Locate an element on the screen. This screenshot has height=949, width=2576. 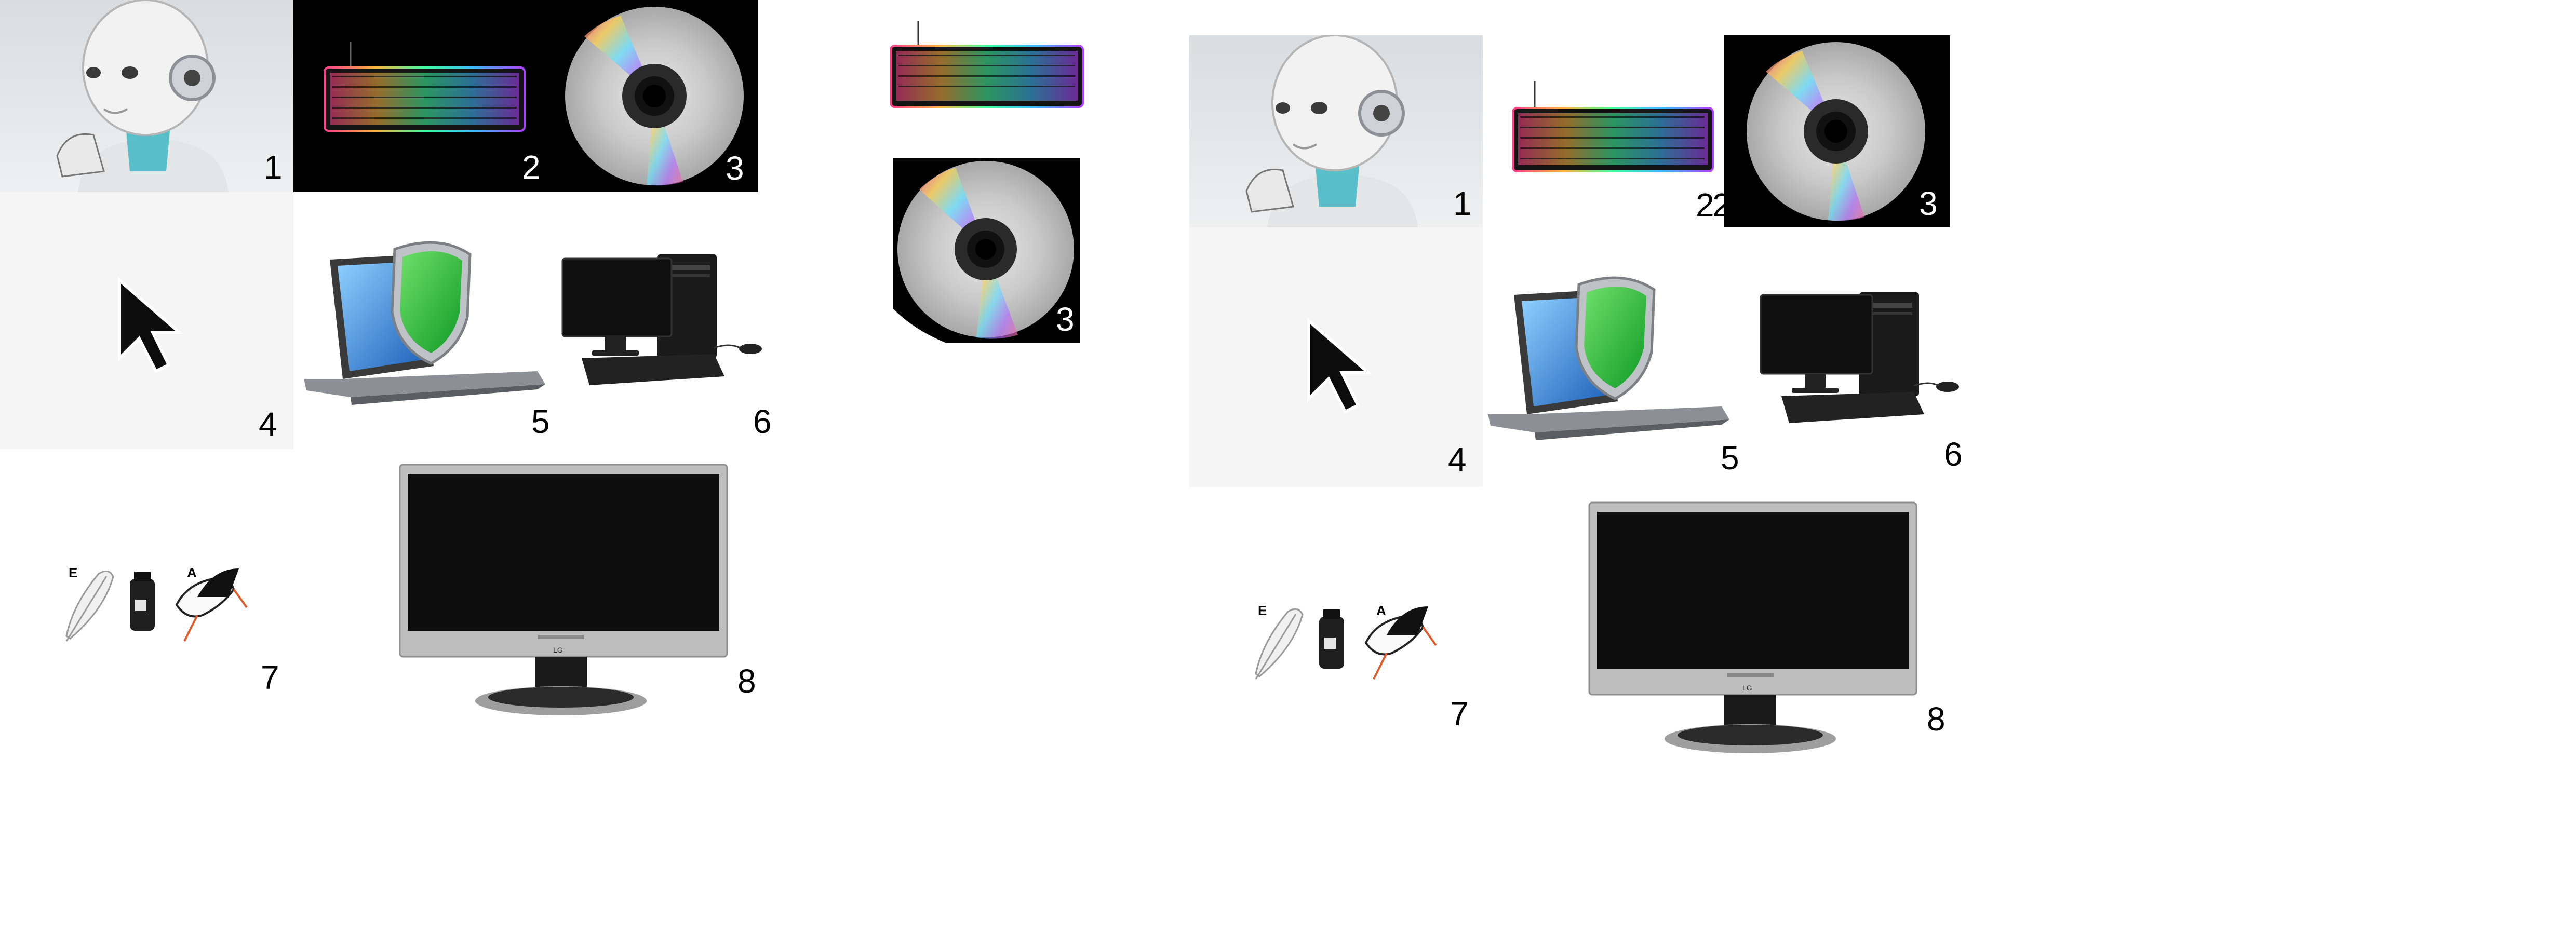
left-tile-2: 2 is located at coordinates (423, 96).